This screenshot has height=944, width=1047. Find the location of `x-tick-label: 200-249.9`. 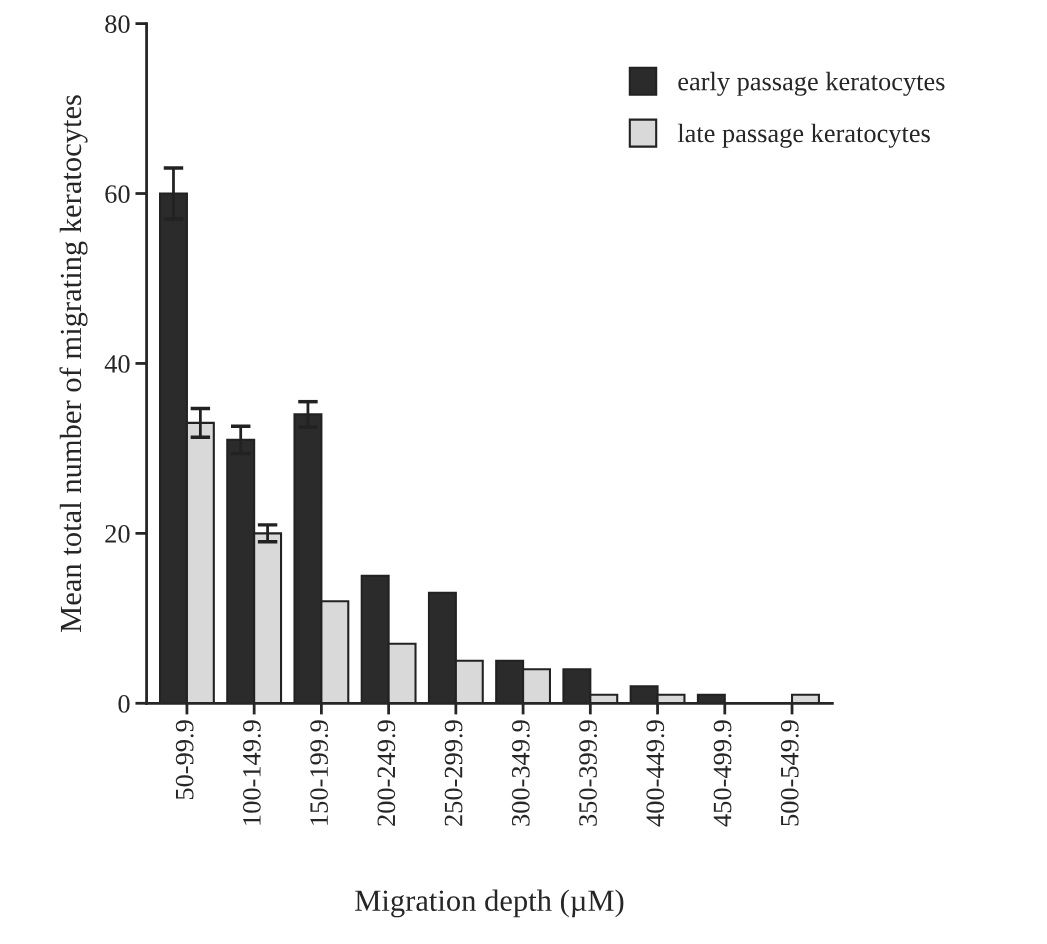

x-tick-label: 200-249.9 is located at coordinates (386, 773).